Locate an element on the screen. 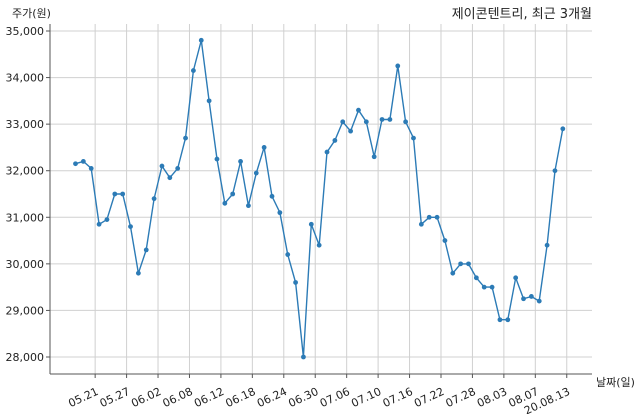 The width and height of the screenshot is (640, 414). x-tick-label: 06.08 is located at coordinates (178, 397).